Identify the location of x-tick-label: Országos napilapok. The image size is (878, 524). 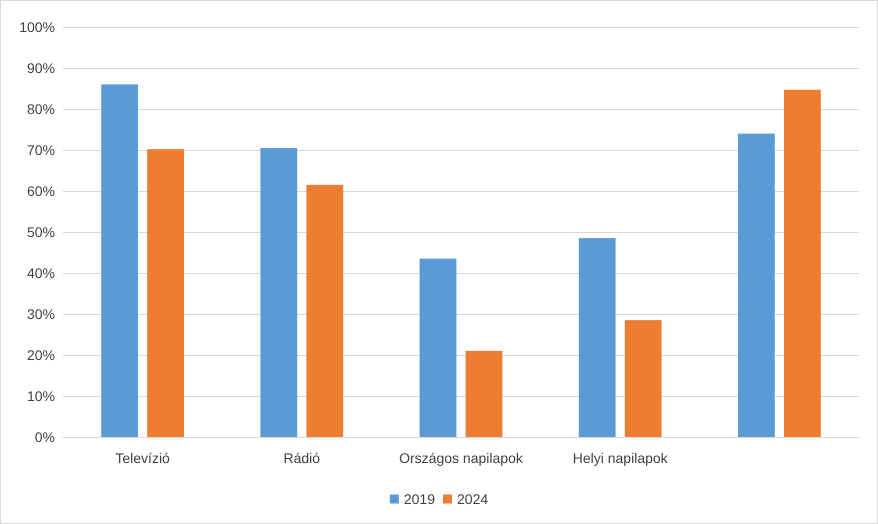
(461, 458).